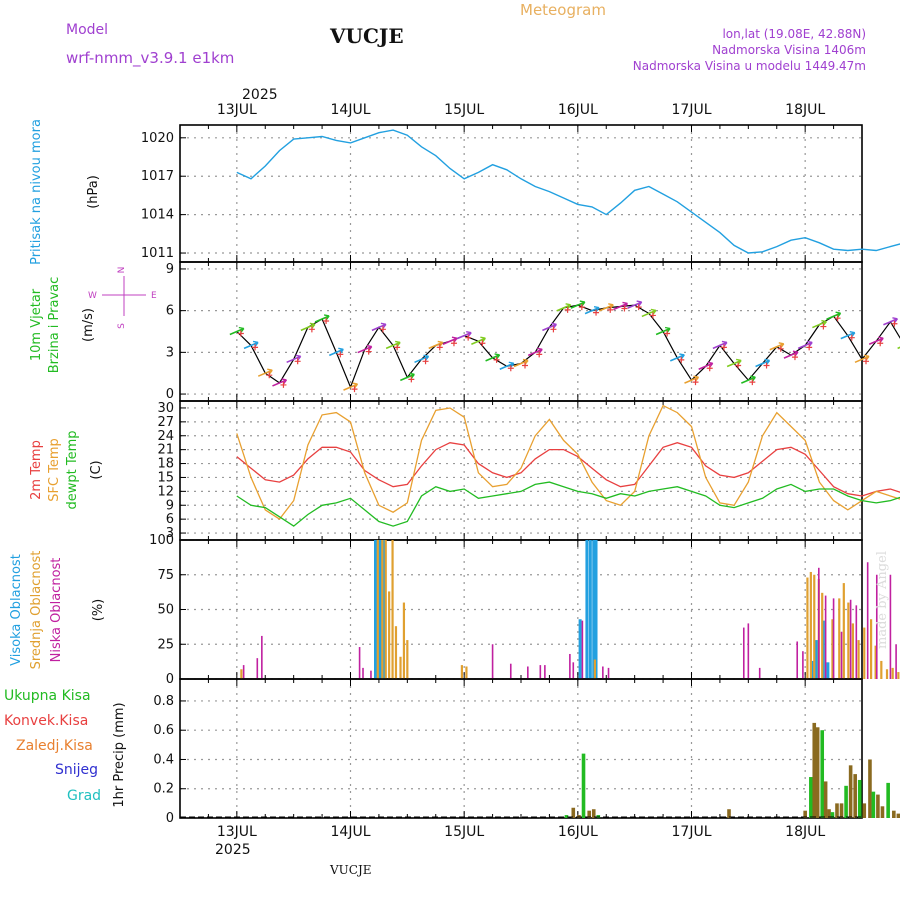 The height and width of the screenshot is (900, 900). Describe the element at coordinates (163, 701) in the screenshot. I see `y-tick-label: 0.8` at that location.